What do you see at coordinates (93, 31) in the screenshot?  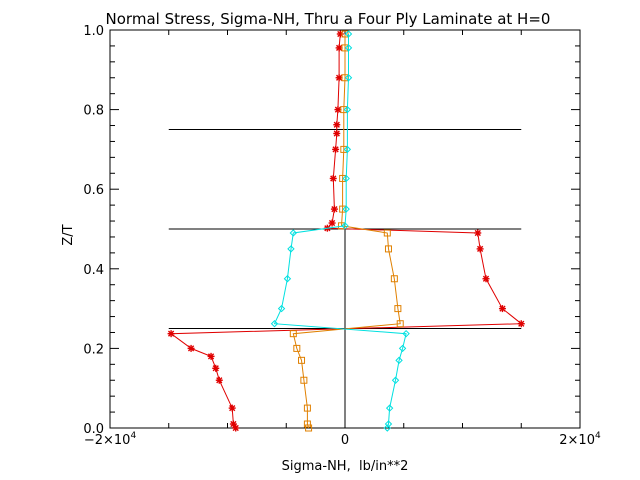 I see `y-tick-label: 1.0` at bounding box center [93, 31].